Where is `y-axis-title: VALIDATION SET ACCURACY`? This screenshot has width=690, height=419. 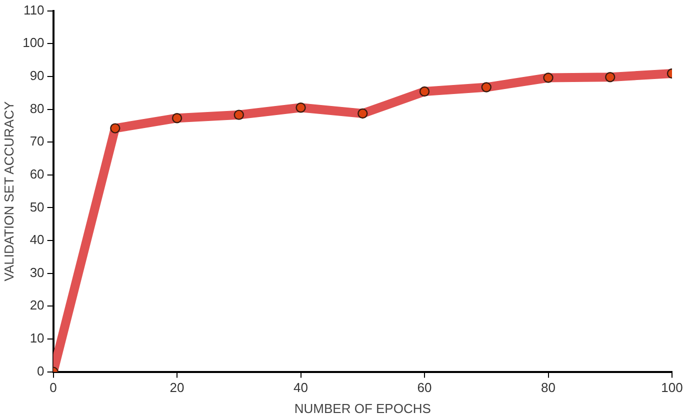 y-axis-title: VALIDATION SET ACCURACY is located at coordinates (8, 191).